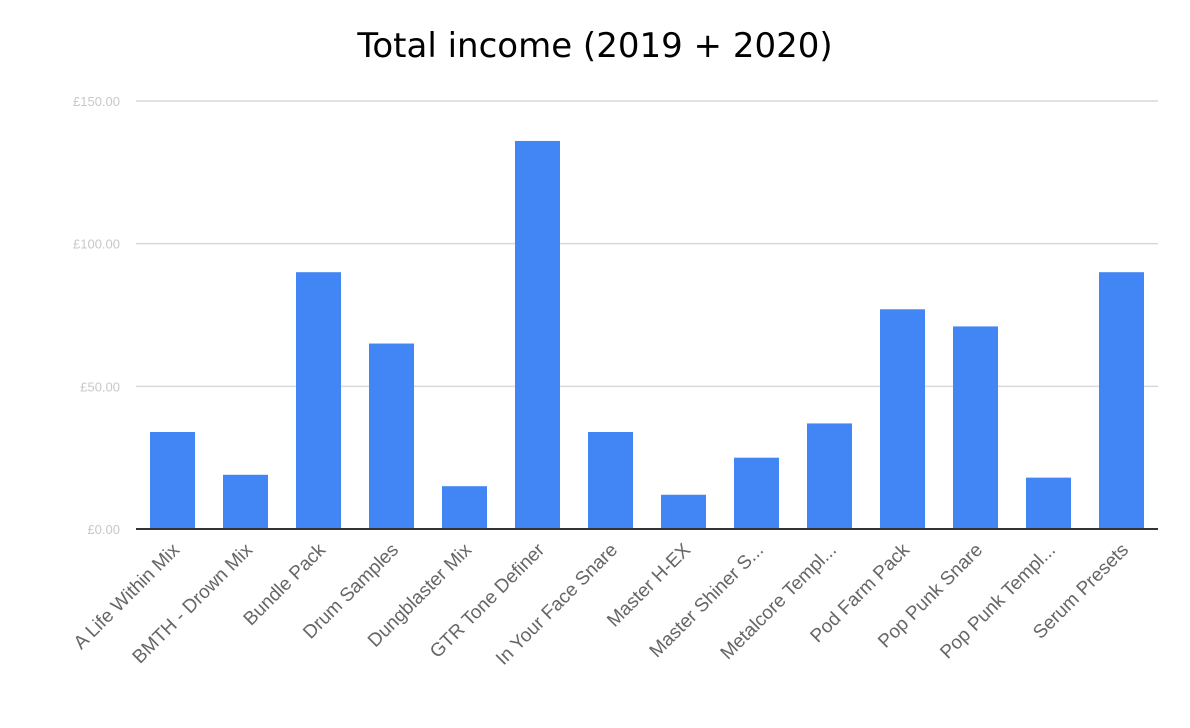  I want to click on y-tick-label: £100.00, so click(96, 244).